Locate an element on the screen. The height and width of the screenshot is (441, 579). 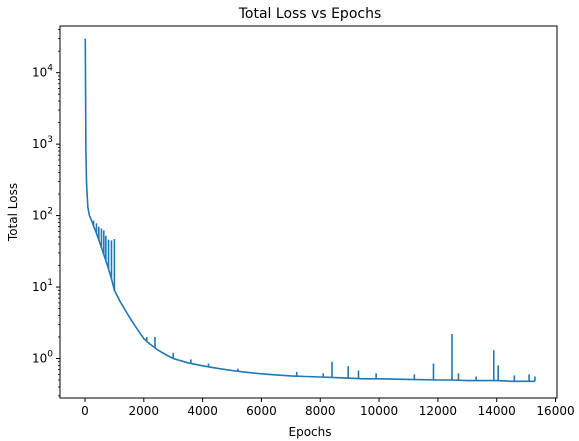
y-tick-label: 10³ is located at coordinates (42, 143).